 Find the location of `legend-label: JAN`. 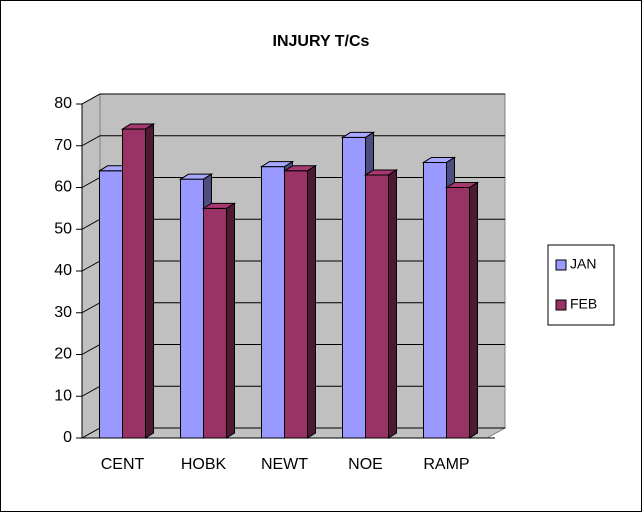

legend-label: JAN is located at coordinates (583, 264).